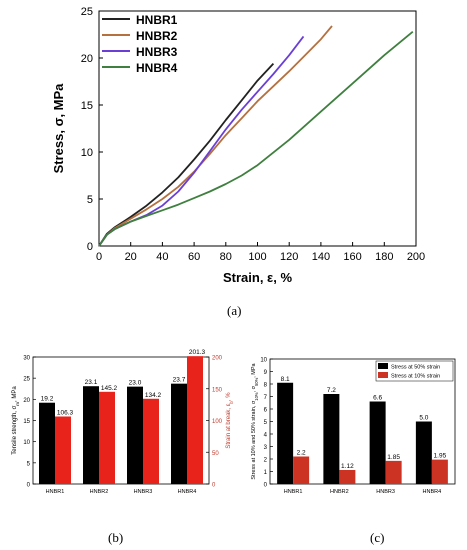  Describe the element at coordinates (266, 473) in the screenshot. I see `y-tick-label: 1` at that location.